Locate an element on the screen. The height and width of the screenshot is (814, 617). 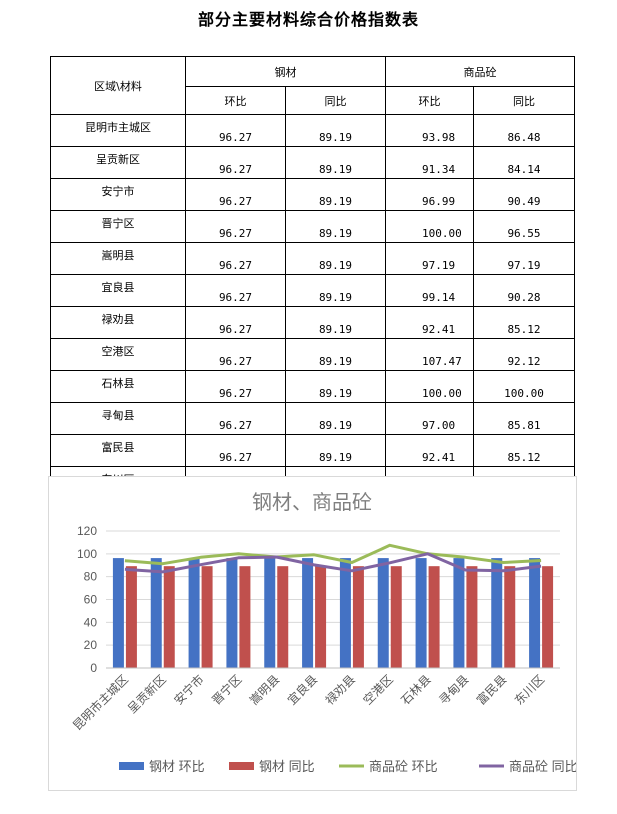
x-tick-label: 东川区 is located at coordinates (529, 689).